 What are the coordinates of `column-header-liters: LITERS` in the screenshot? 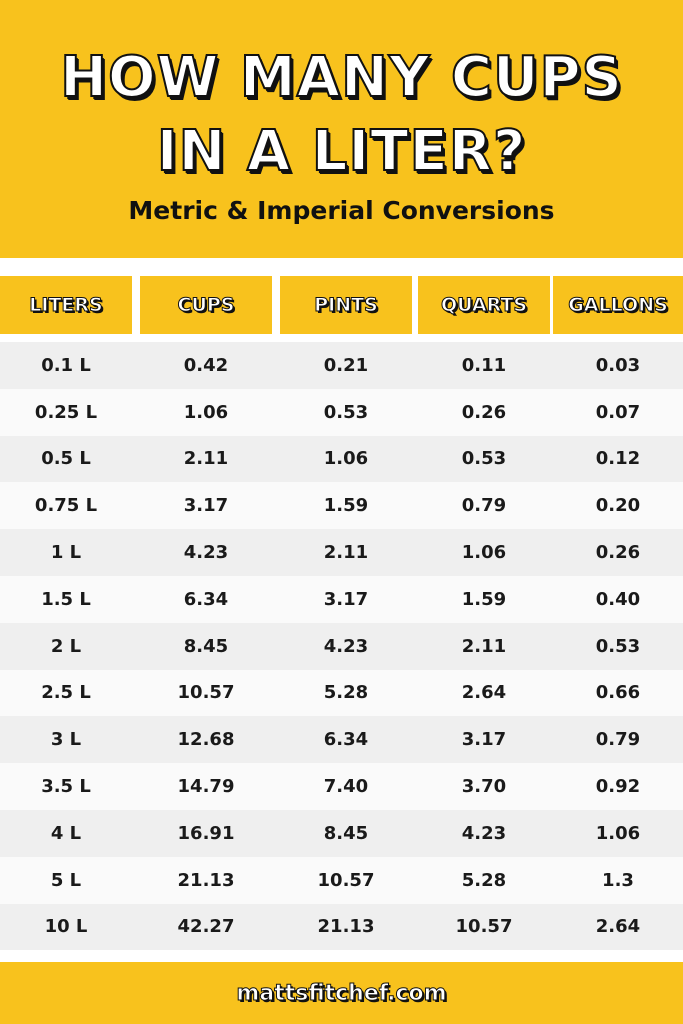 It's located at (66, 305).